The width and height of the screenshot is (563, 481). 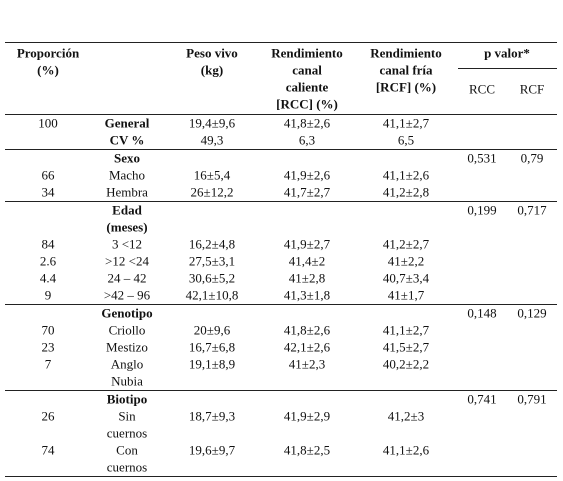 What do you see at coordinates (212, 53) in the screenshot?
I see `header-cell: Peso vivo` at bounding box center [212, 53].